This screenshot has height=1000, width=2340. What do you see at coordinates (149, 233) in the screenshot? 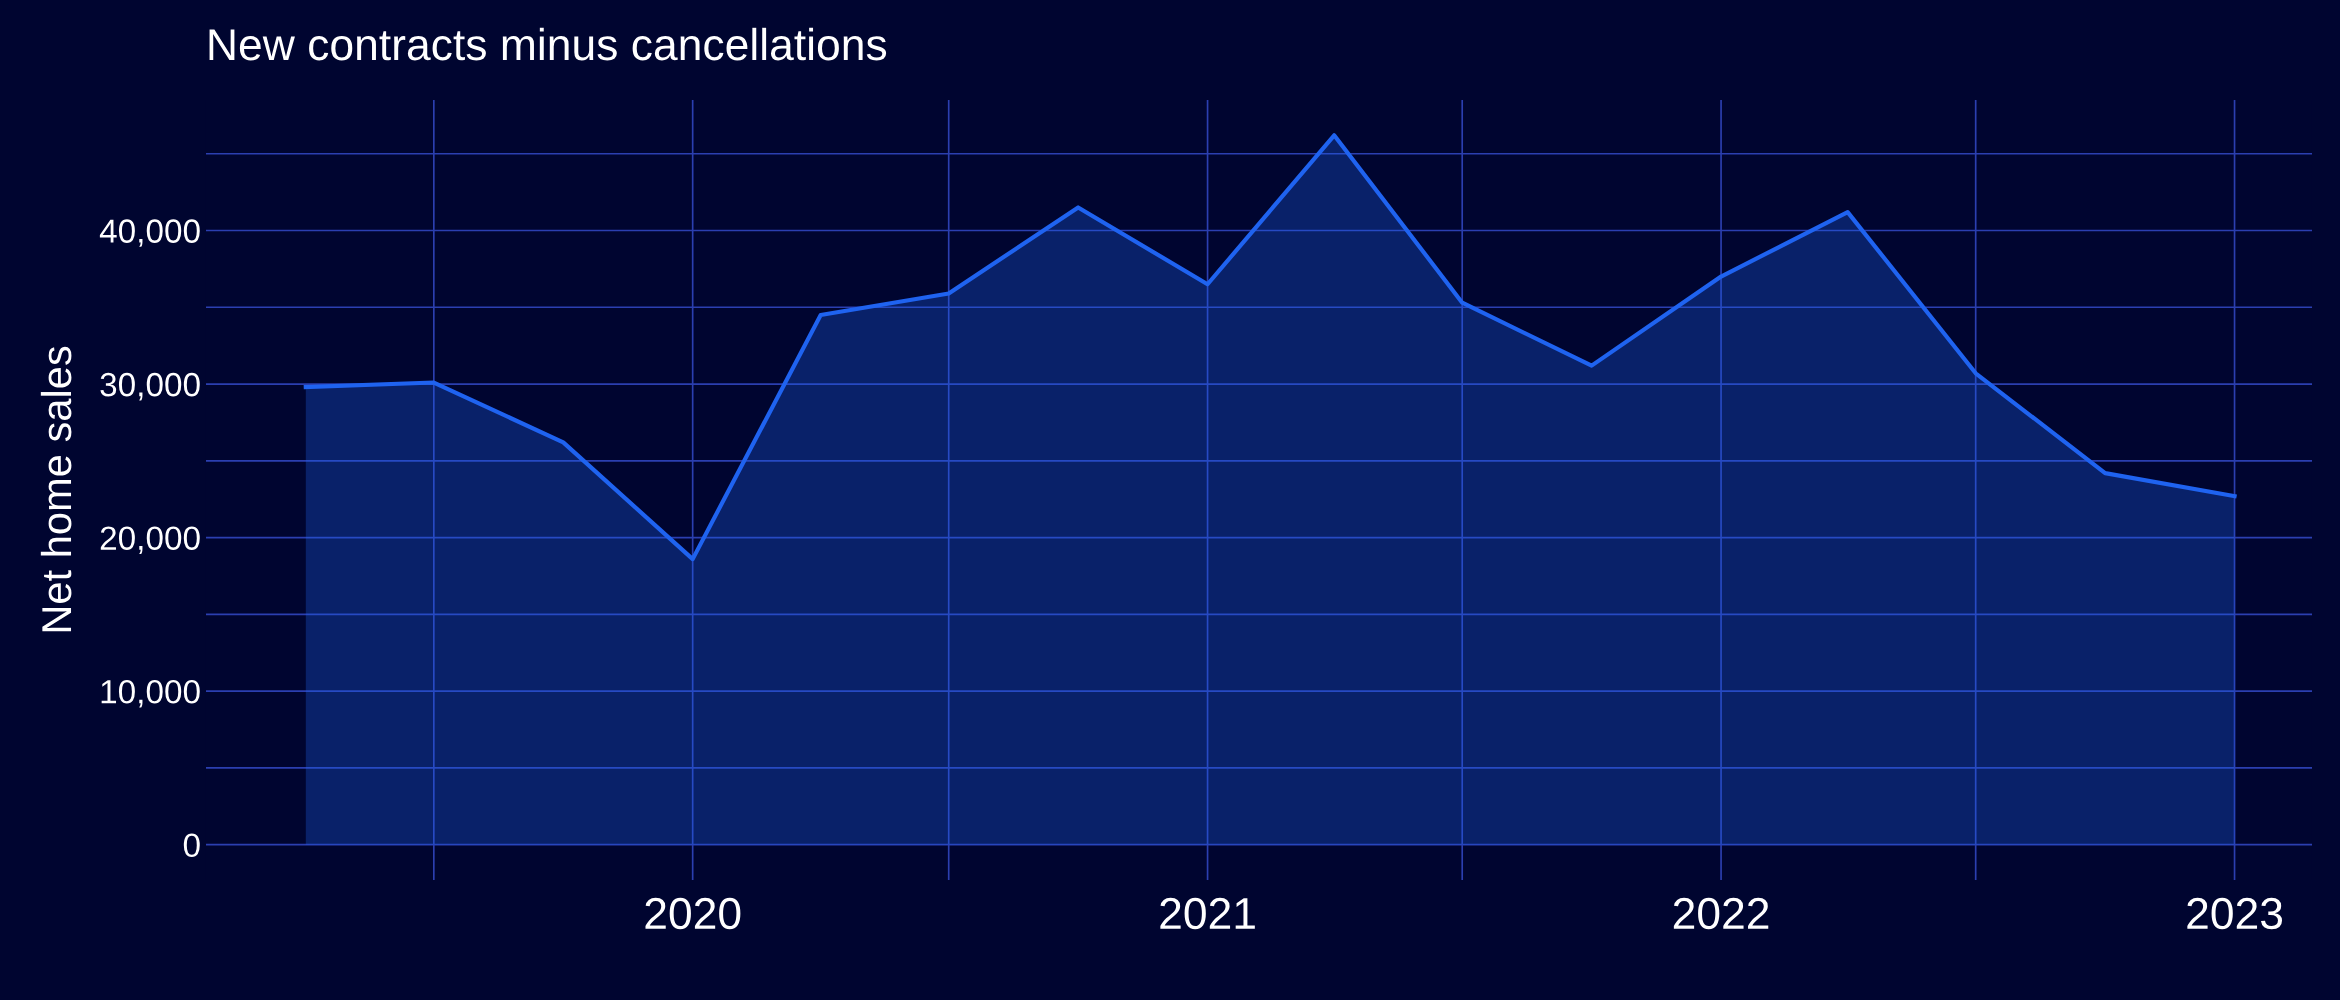
I see `y-tick-label: 40,000` at bounding box center [149, 233].